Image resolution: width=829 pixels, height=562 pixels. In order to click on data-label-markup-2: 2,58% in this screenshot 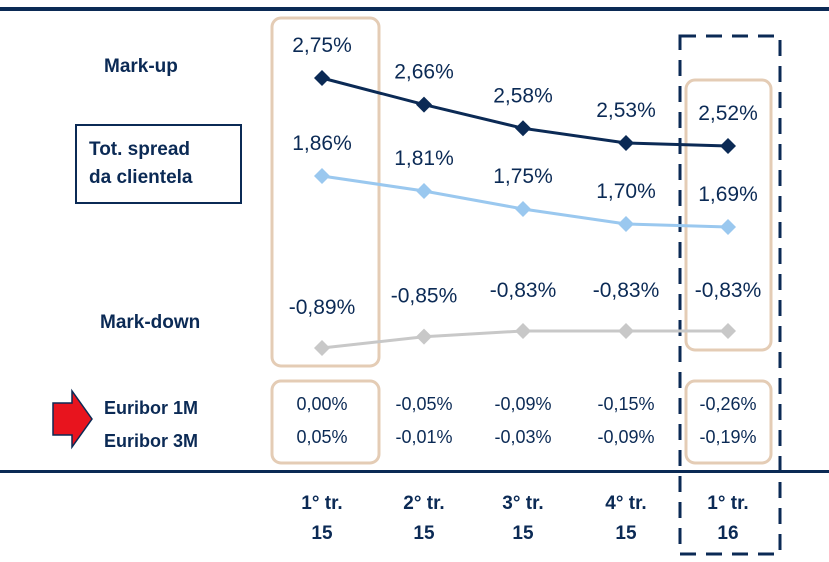, I will do `click(523, 95)`.